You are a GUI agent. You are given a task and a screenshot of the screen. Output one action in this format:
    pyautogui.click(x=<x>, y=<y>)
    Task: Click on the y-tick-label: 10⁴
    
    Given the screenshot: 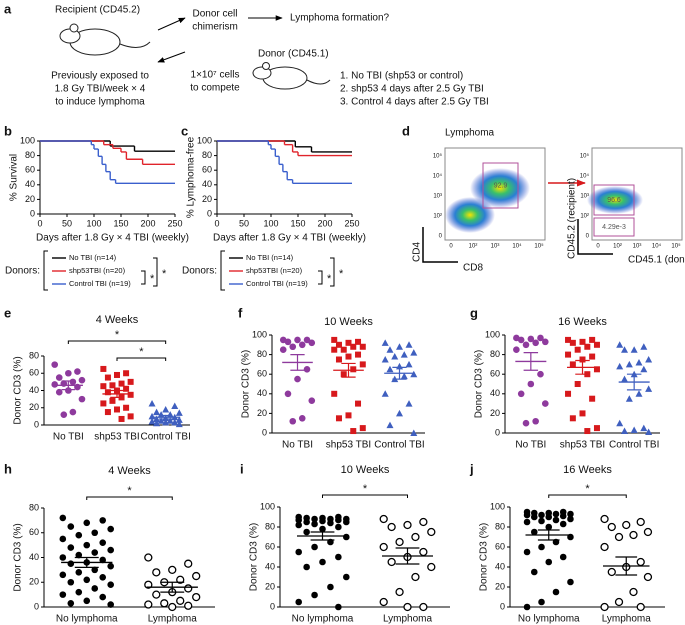 What is the action you would take?
    pyautogui.click(x=585, y=176)
    